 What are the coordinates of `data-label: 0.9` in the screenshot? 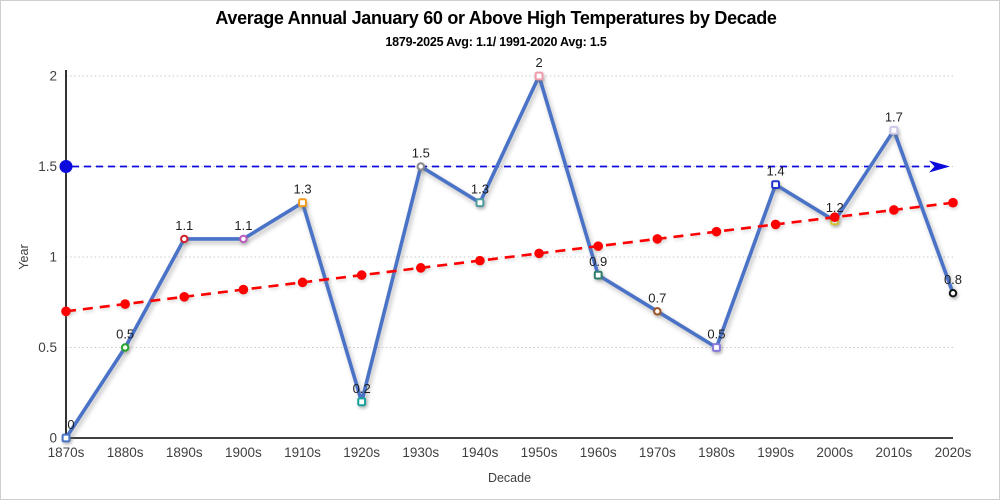 It's located at (598, 261).